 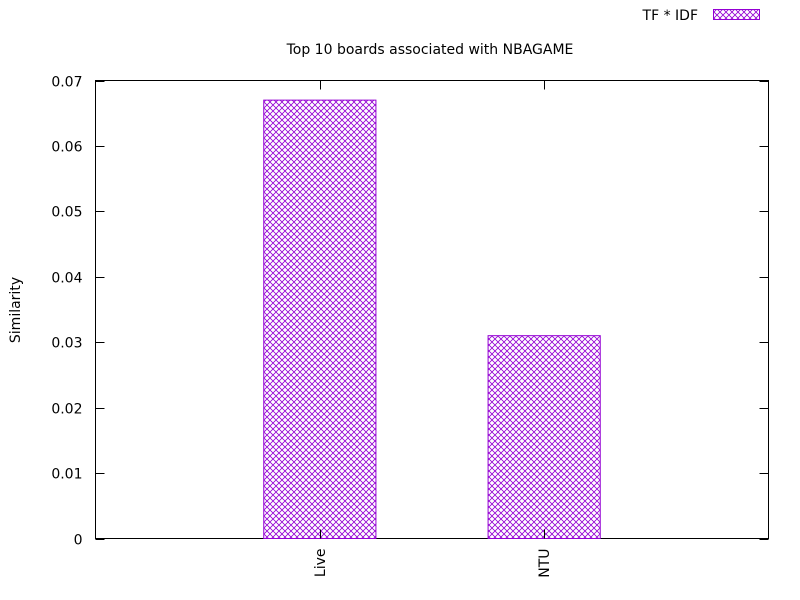 What do you see at coordinates (321, 563) in the screenshot?
I see `x-tick-label: Live` at bounding box center [321, 563].